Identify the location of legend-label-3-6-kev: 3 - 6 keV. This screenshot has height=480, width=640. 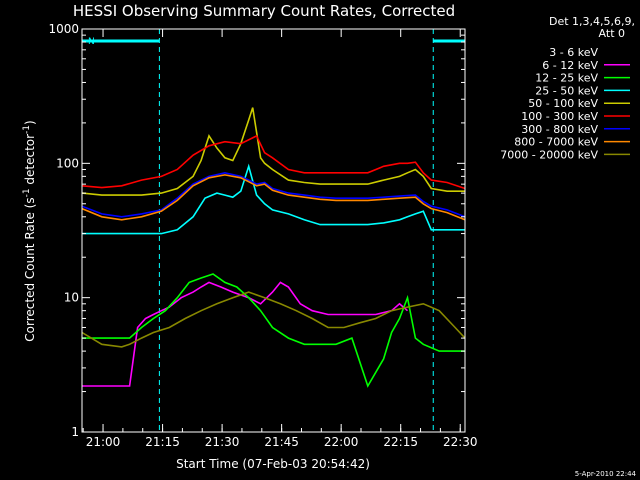
(573, 52).